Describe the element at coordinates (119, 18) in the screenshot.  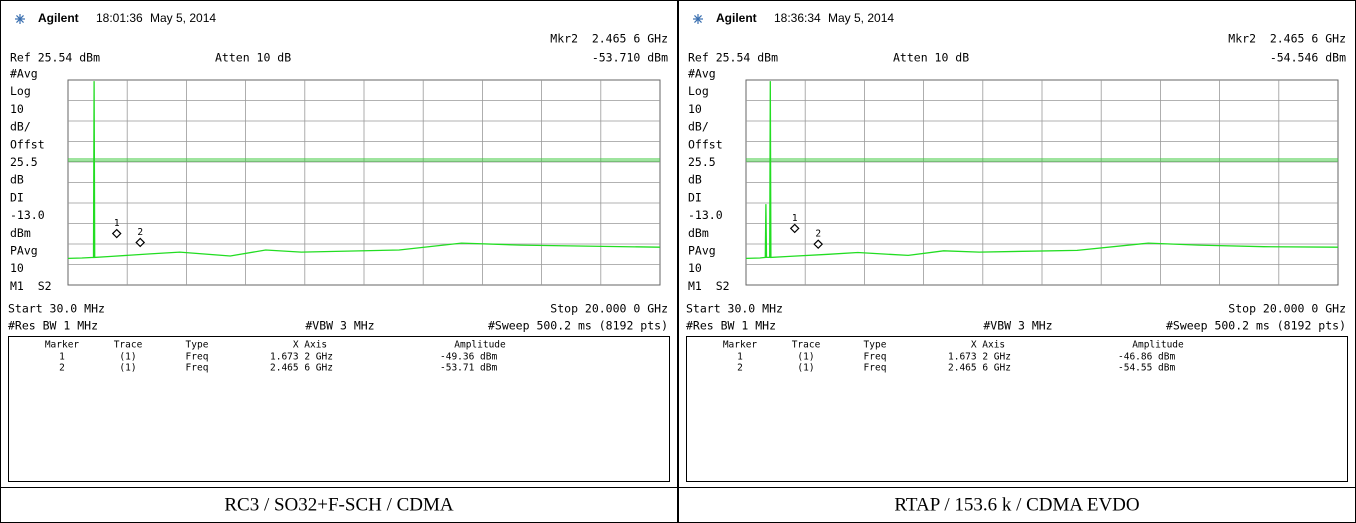
I see `time: 18:01:36` at that location.